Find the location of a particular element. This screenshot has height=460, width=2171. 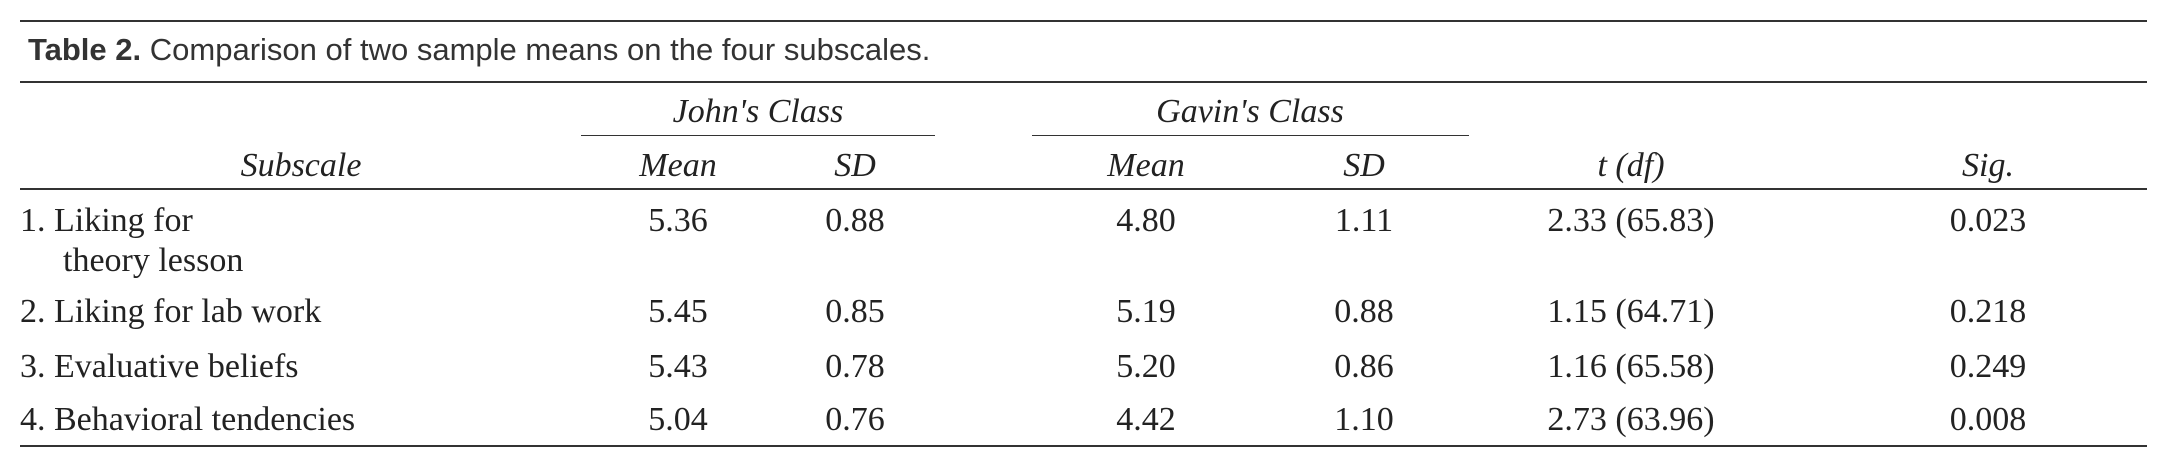

cell: 5.04 is located at coordinates (678, 419).